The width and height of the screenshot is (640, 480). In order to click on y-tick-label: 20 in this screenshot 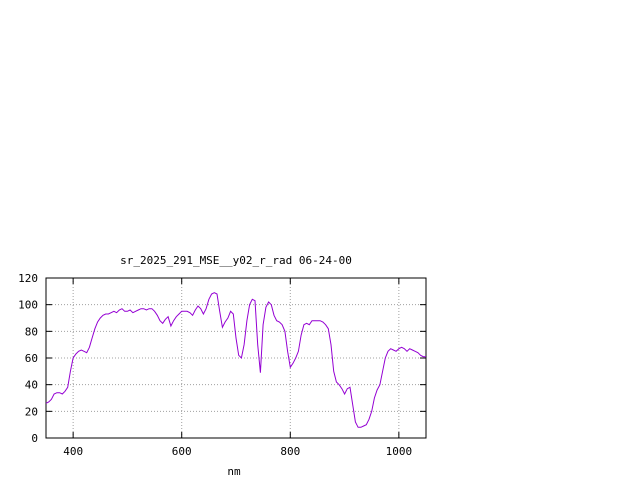, I will do `click(31, 411)`.